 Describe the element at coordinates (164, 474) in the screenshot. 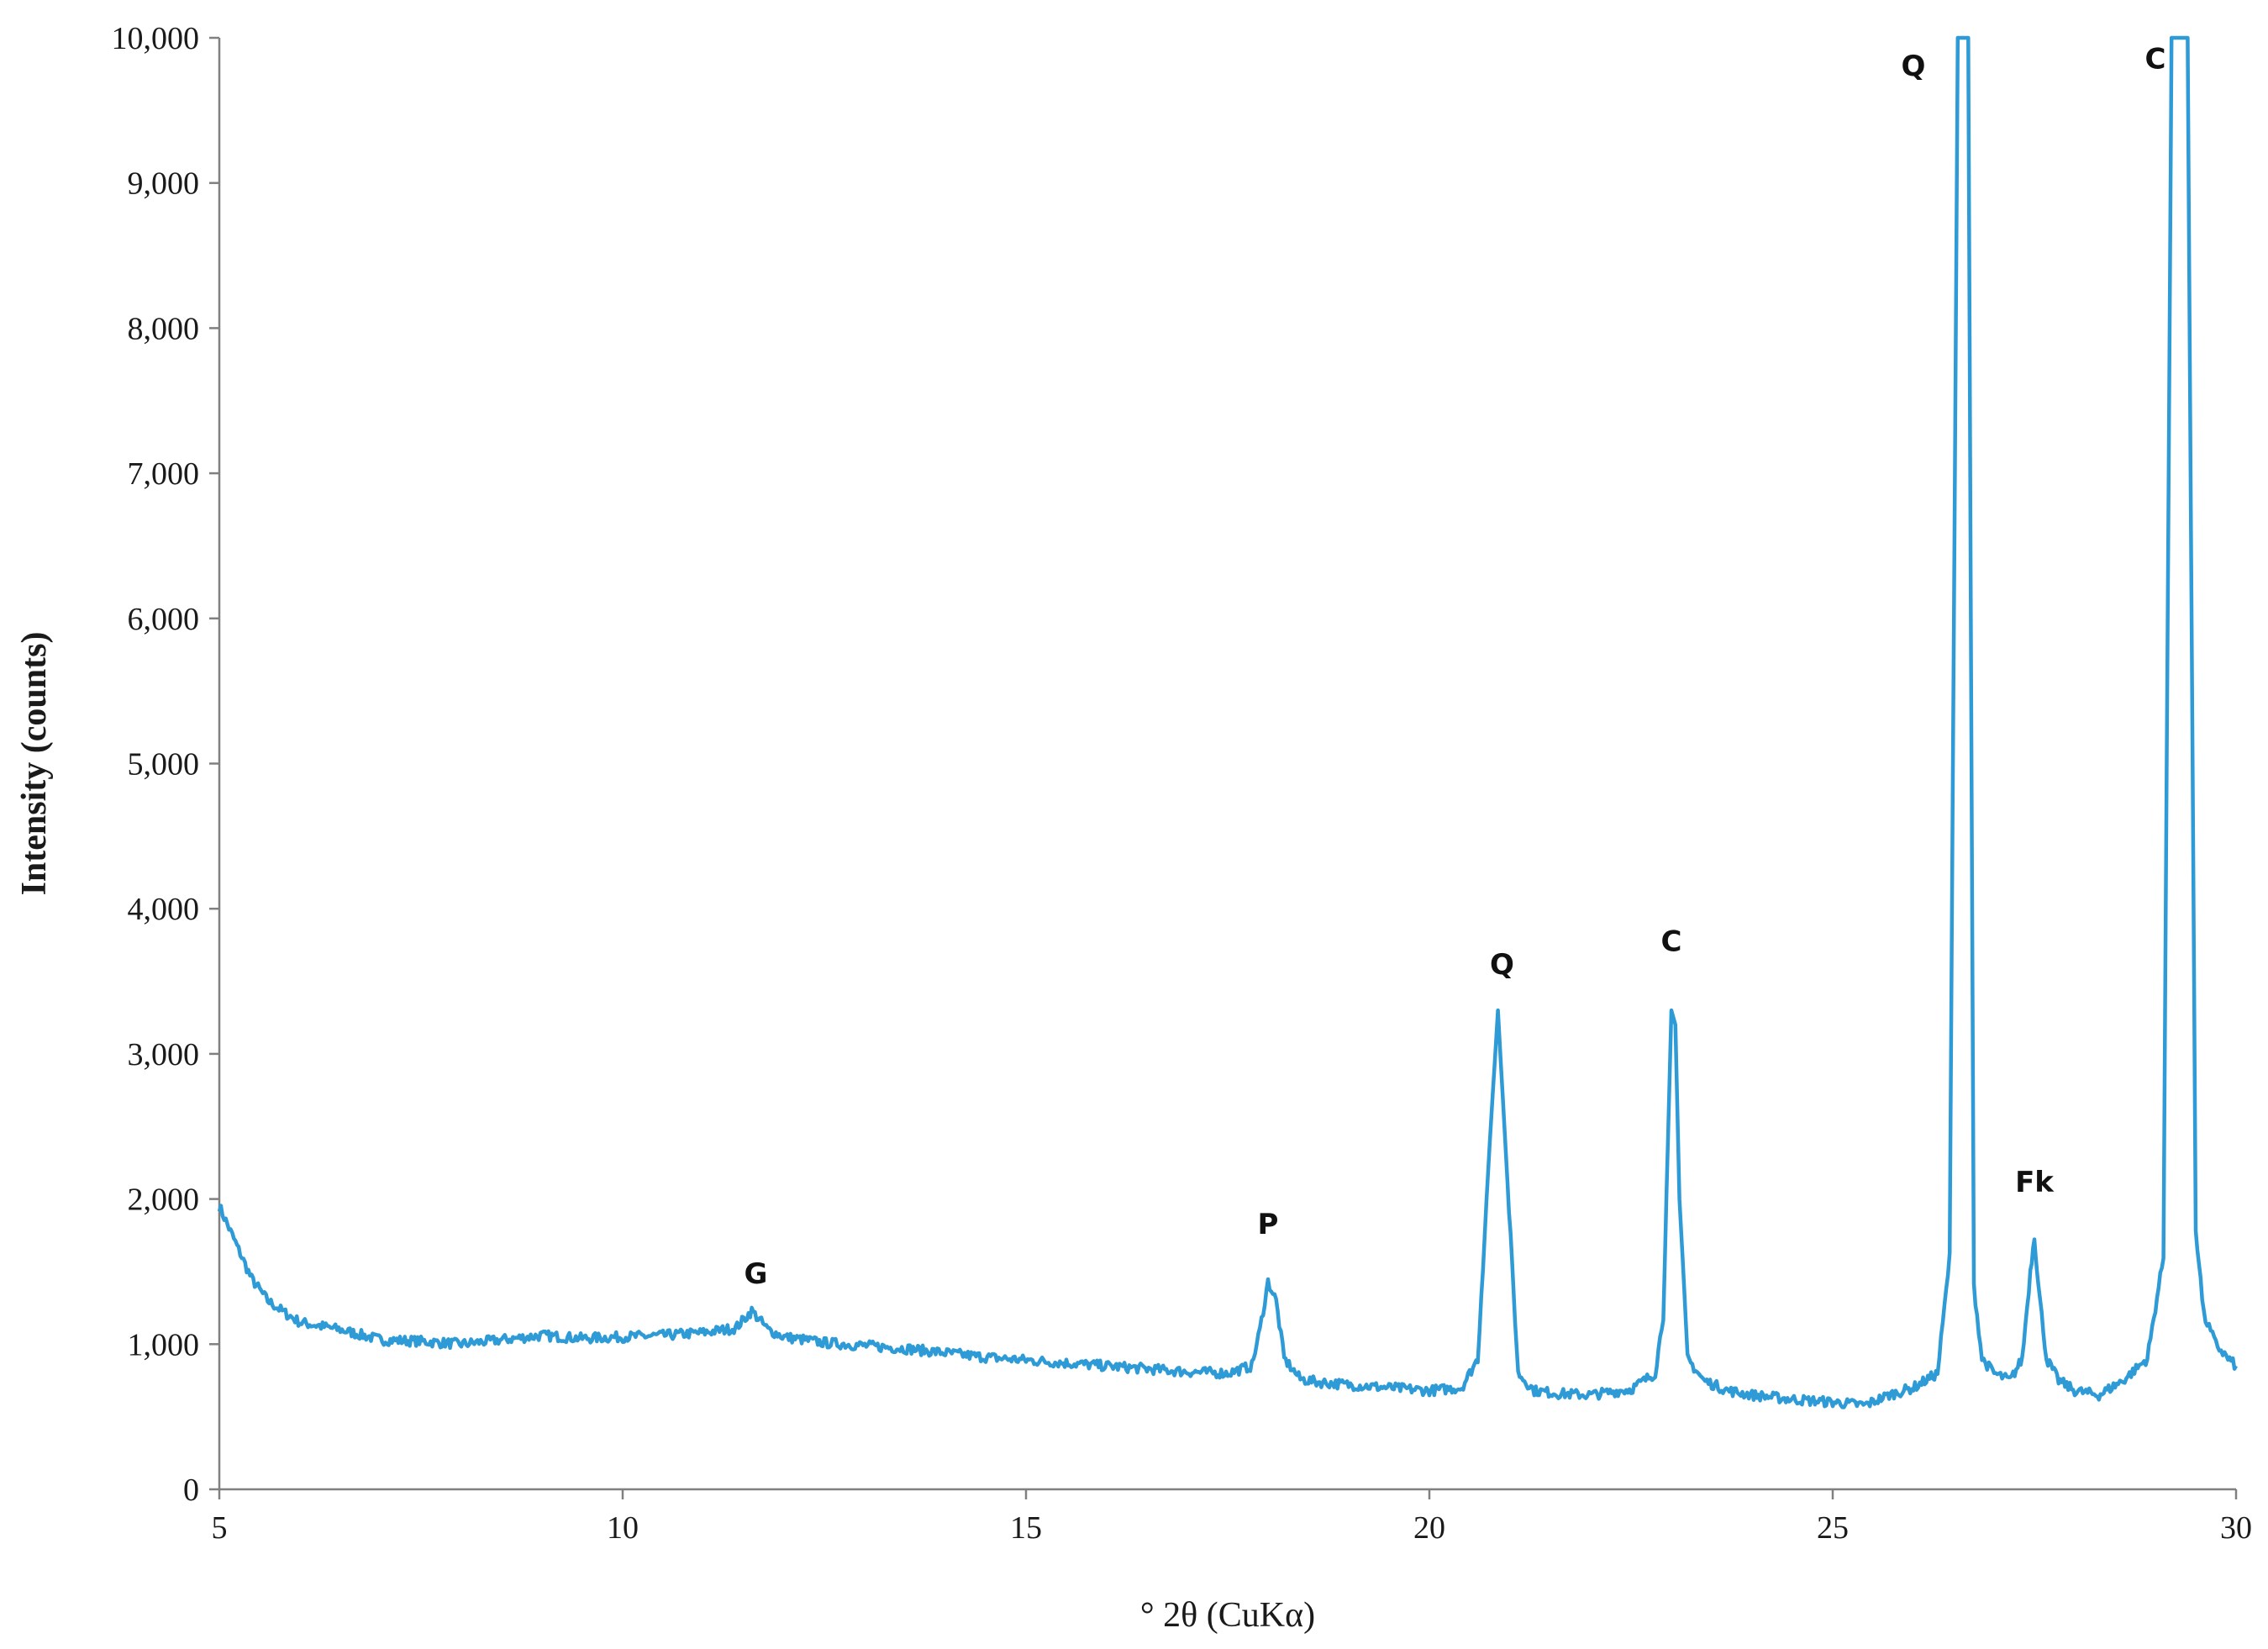

I see `y-tick-label: 7,000` at that location.